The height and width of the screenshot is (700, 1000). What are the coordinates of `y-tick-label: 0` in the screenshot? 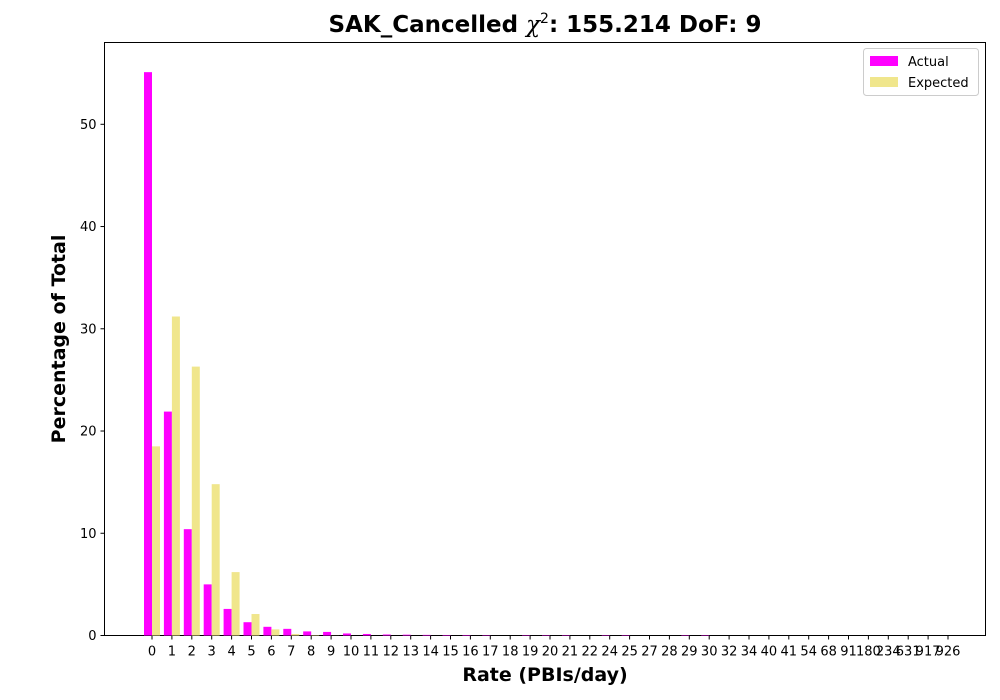 It's located at (92, 636).